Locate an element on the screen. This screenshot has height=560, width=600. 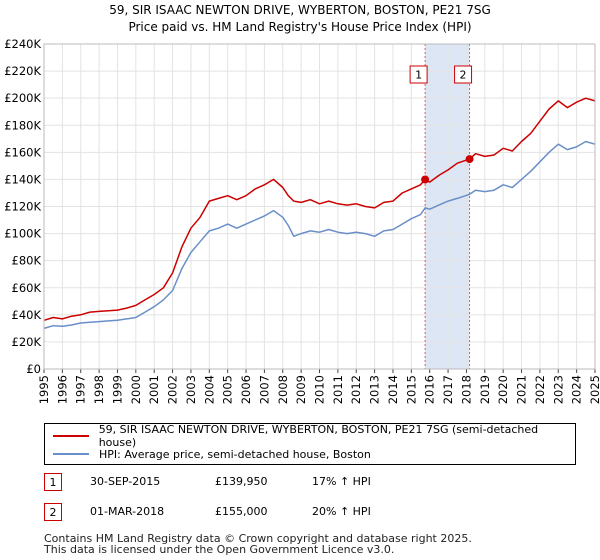
y-tick-label: £60K is located at coordinates (27, 288).